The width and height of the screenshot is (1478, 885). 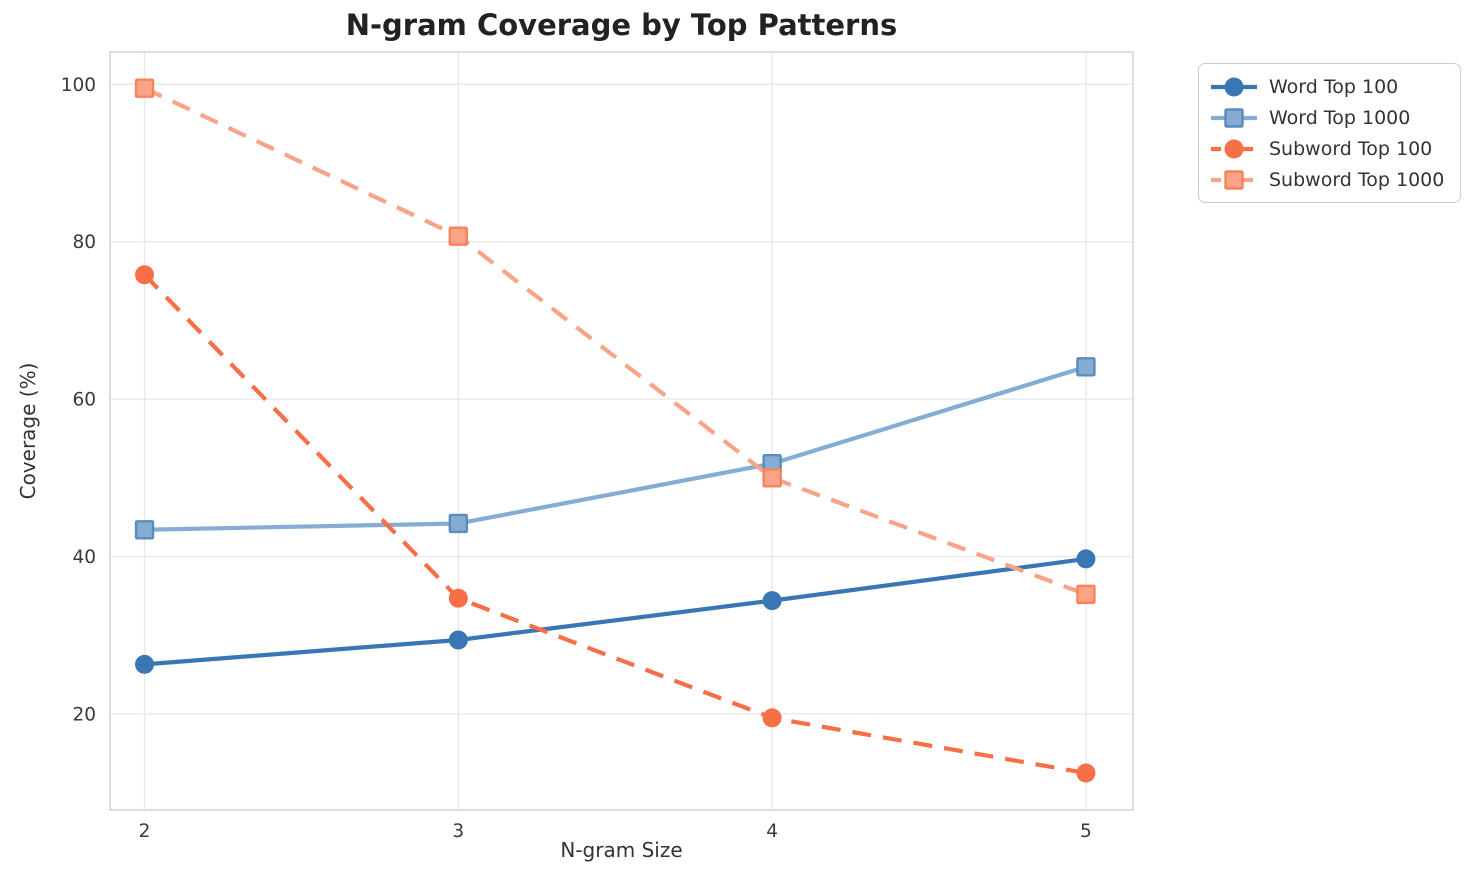 I want to click on legend-item-subword-top-1000: Subword Top 1000, so click(x=1326, y=179).